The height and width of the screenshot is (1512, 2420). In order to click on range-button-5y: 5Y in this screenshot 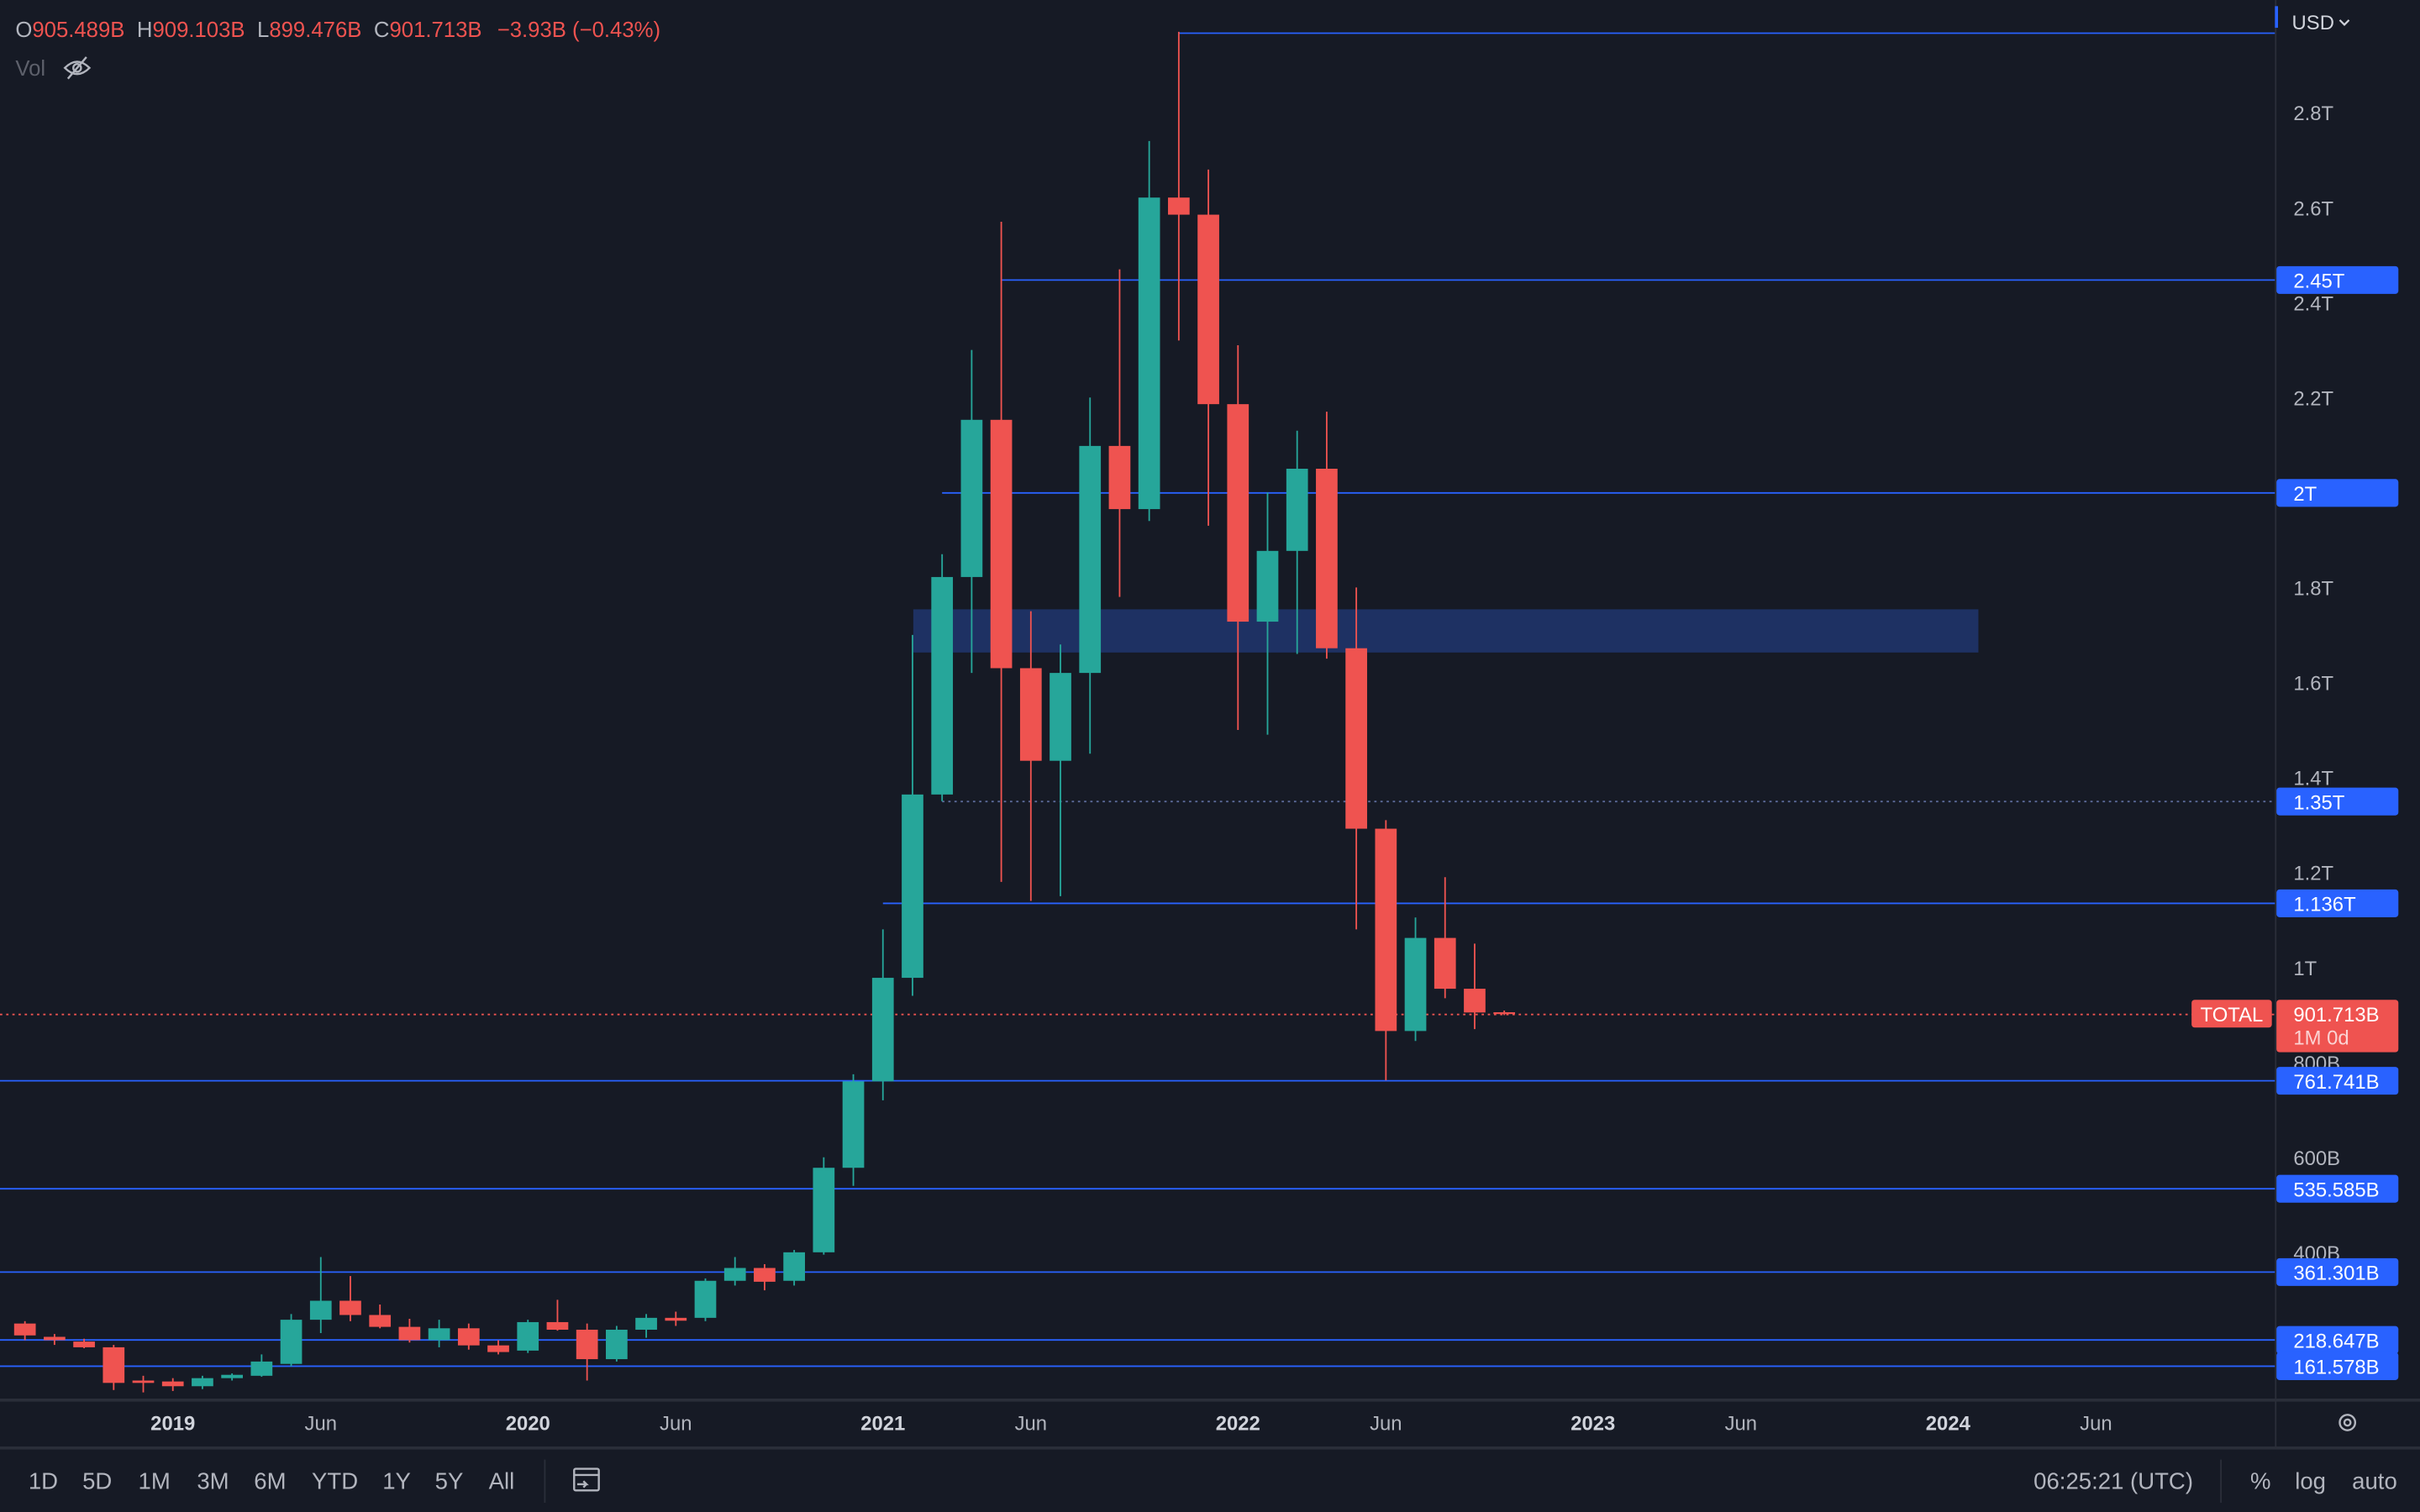, I will do `click(450, 1480)`.